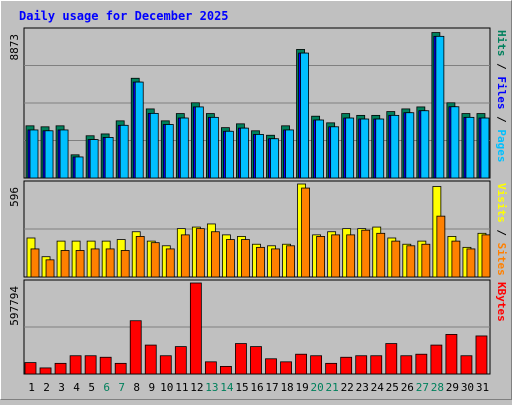  Describe the element at coordinates (151, 387) in the screenshot. I see `x-tick-label: 9` at that location.